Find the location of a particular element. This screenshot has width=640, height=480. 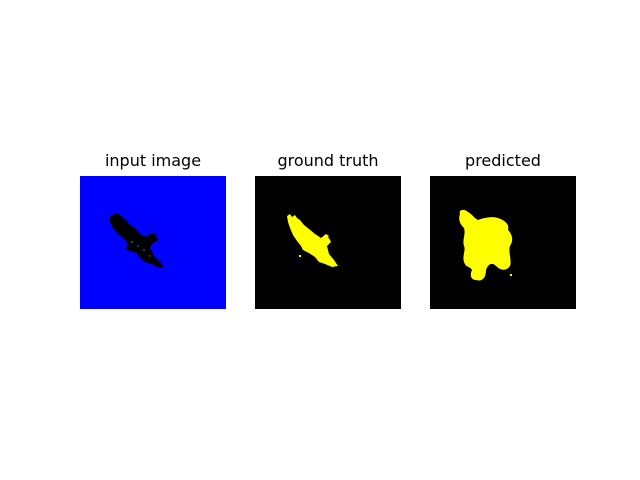

predicted-mask is located at coordinates (486, 245).